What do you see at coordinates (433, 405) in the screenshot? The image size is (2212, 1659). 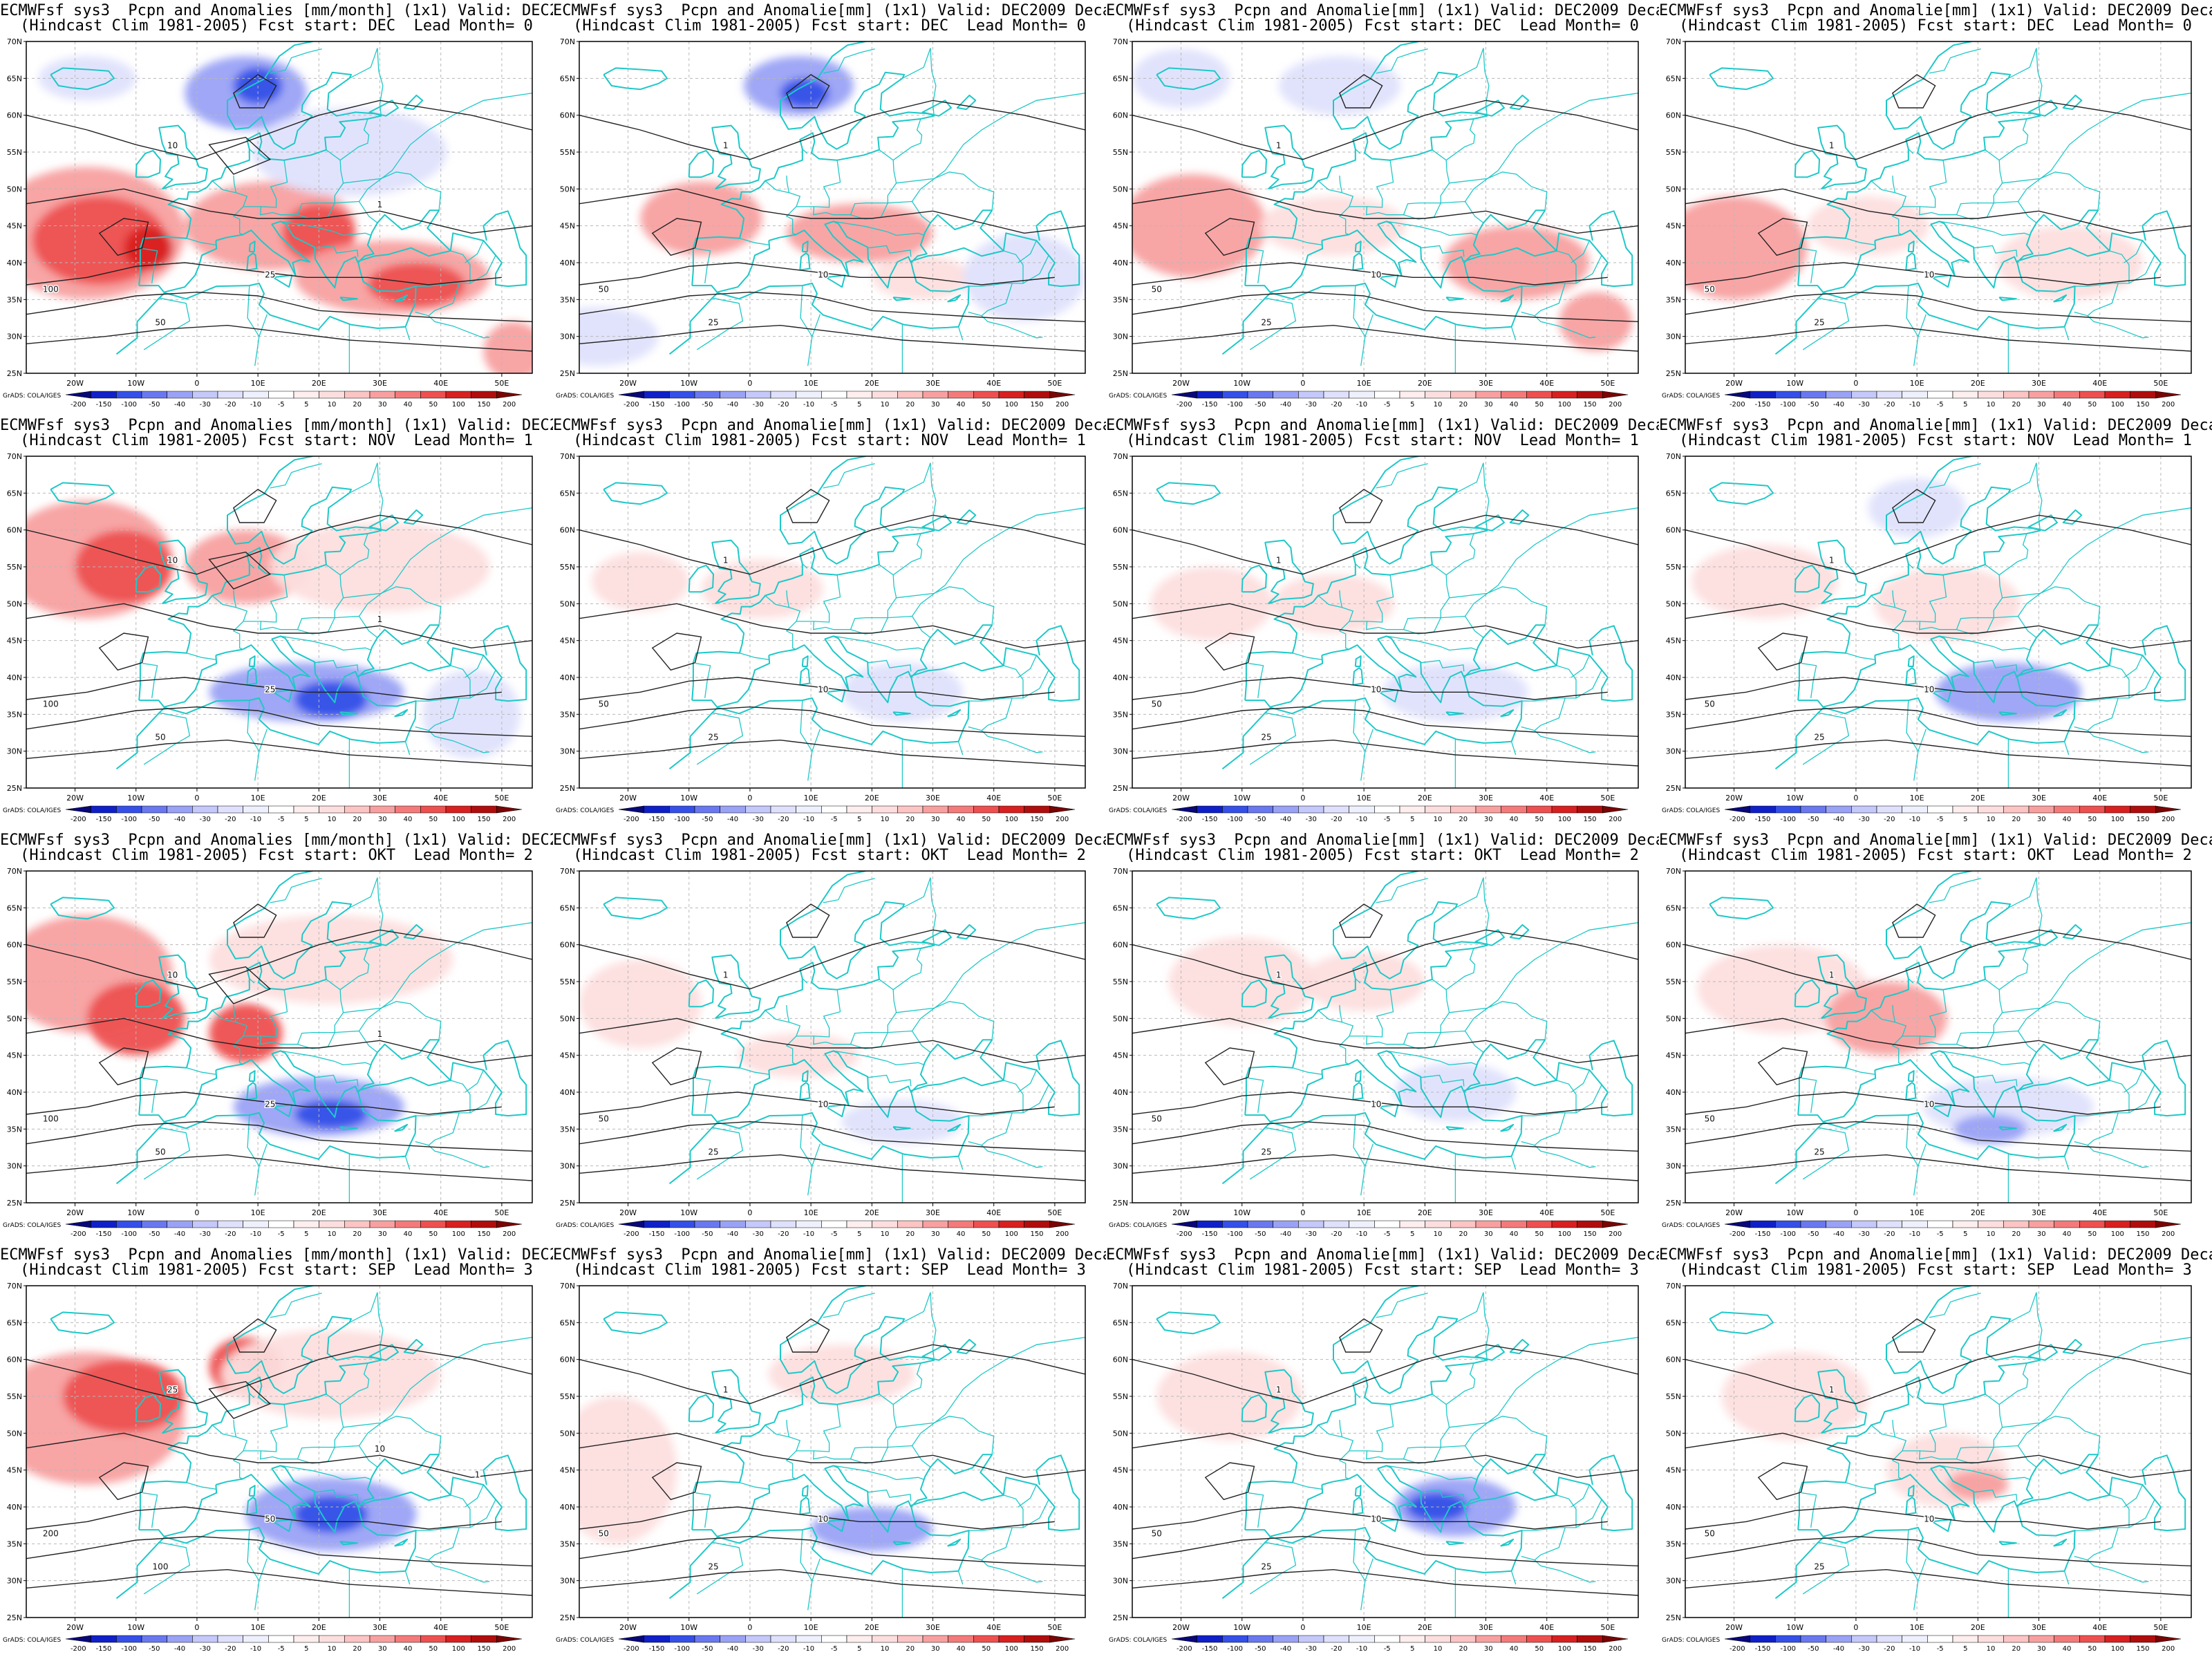 I see `colorbar-label: 50` at bounding box center [433, 405].